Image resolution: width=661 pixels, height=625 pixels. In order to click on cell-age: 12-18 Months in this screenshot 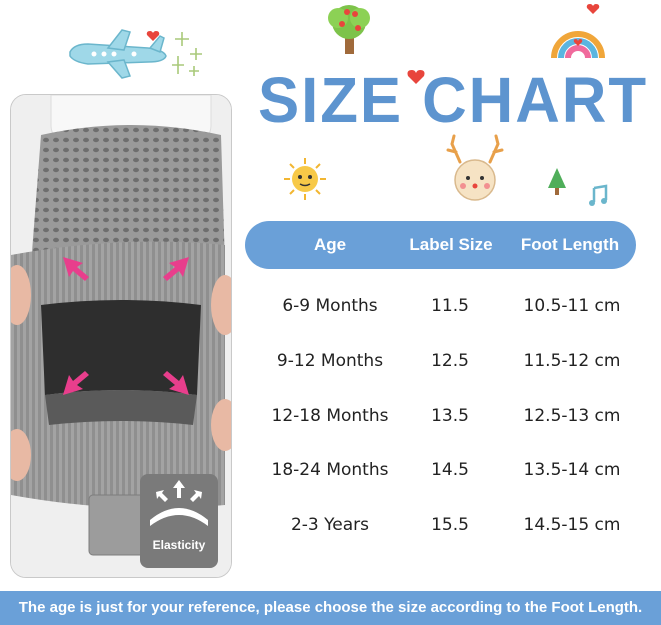, I will do `click(330, 416)`.